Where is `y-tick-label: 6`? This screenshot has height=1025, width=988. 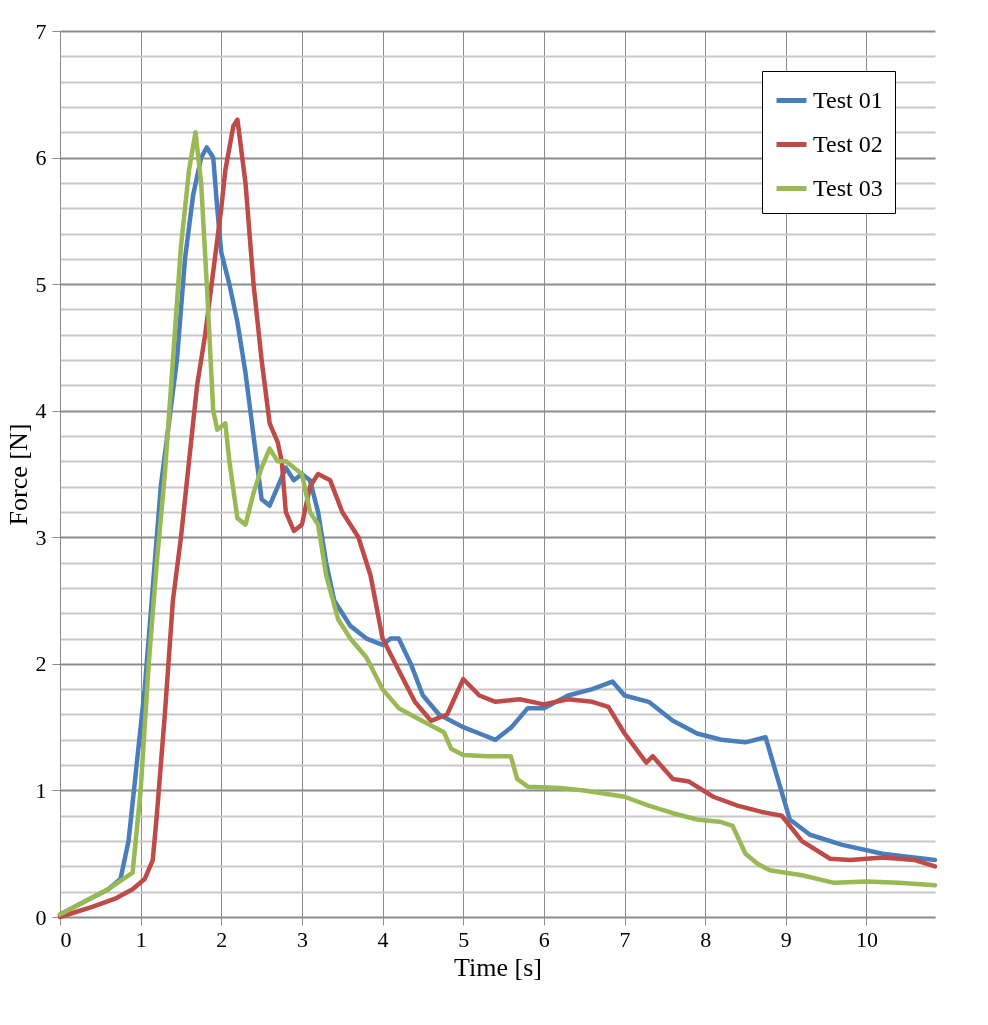
y-tick-label: 6 is located at coordinates (41, 158).